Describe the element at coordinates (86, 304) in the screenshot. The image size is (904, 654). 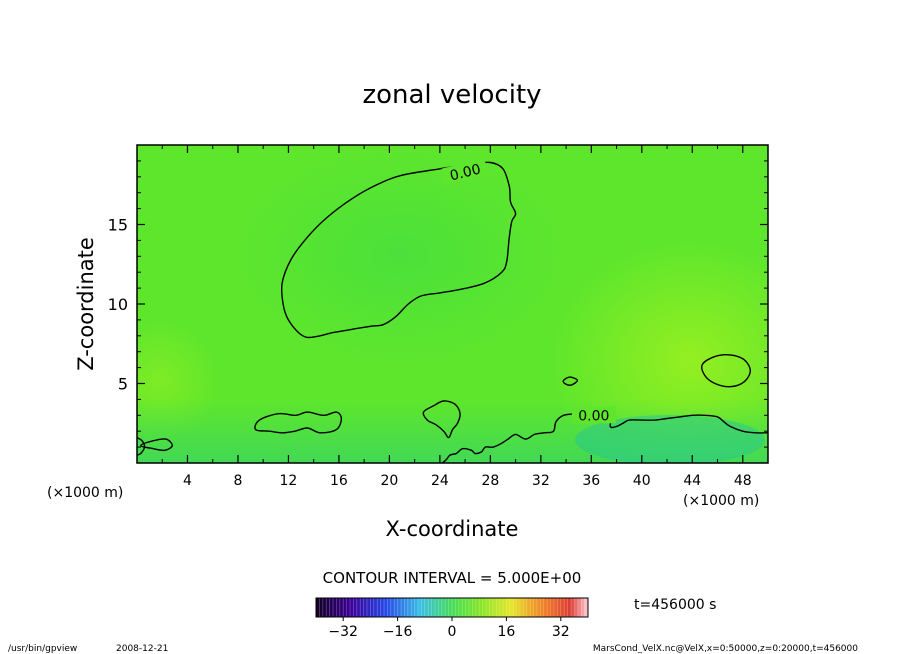
I see `y-axis-label: Z-coordinate` at that location.